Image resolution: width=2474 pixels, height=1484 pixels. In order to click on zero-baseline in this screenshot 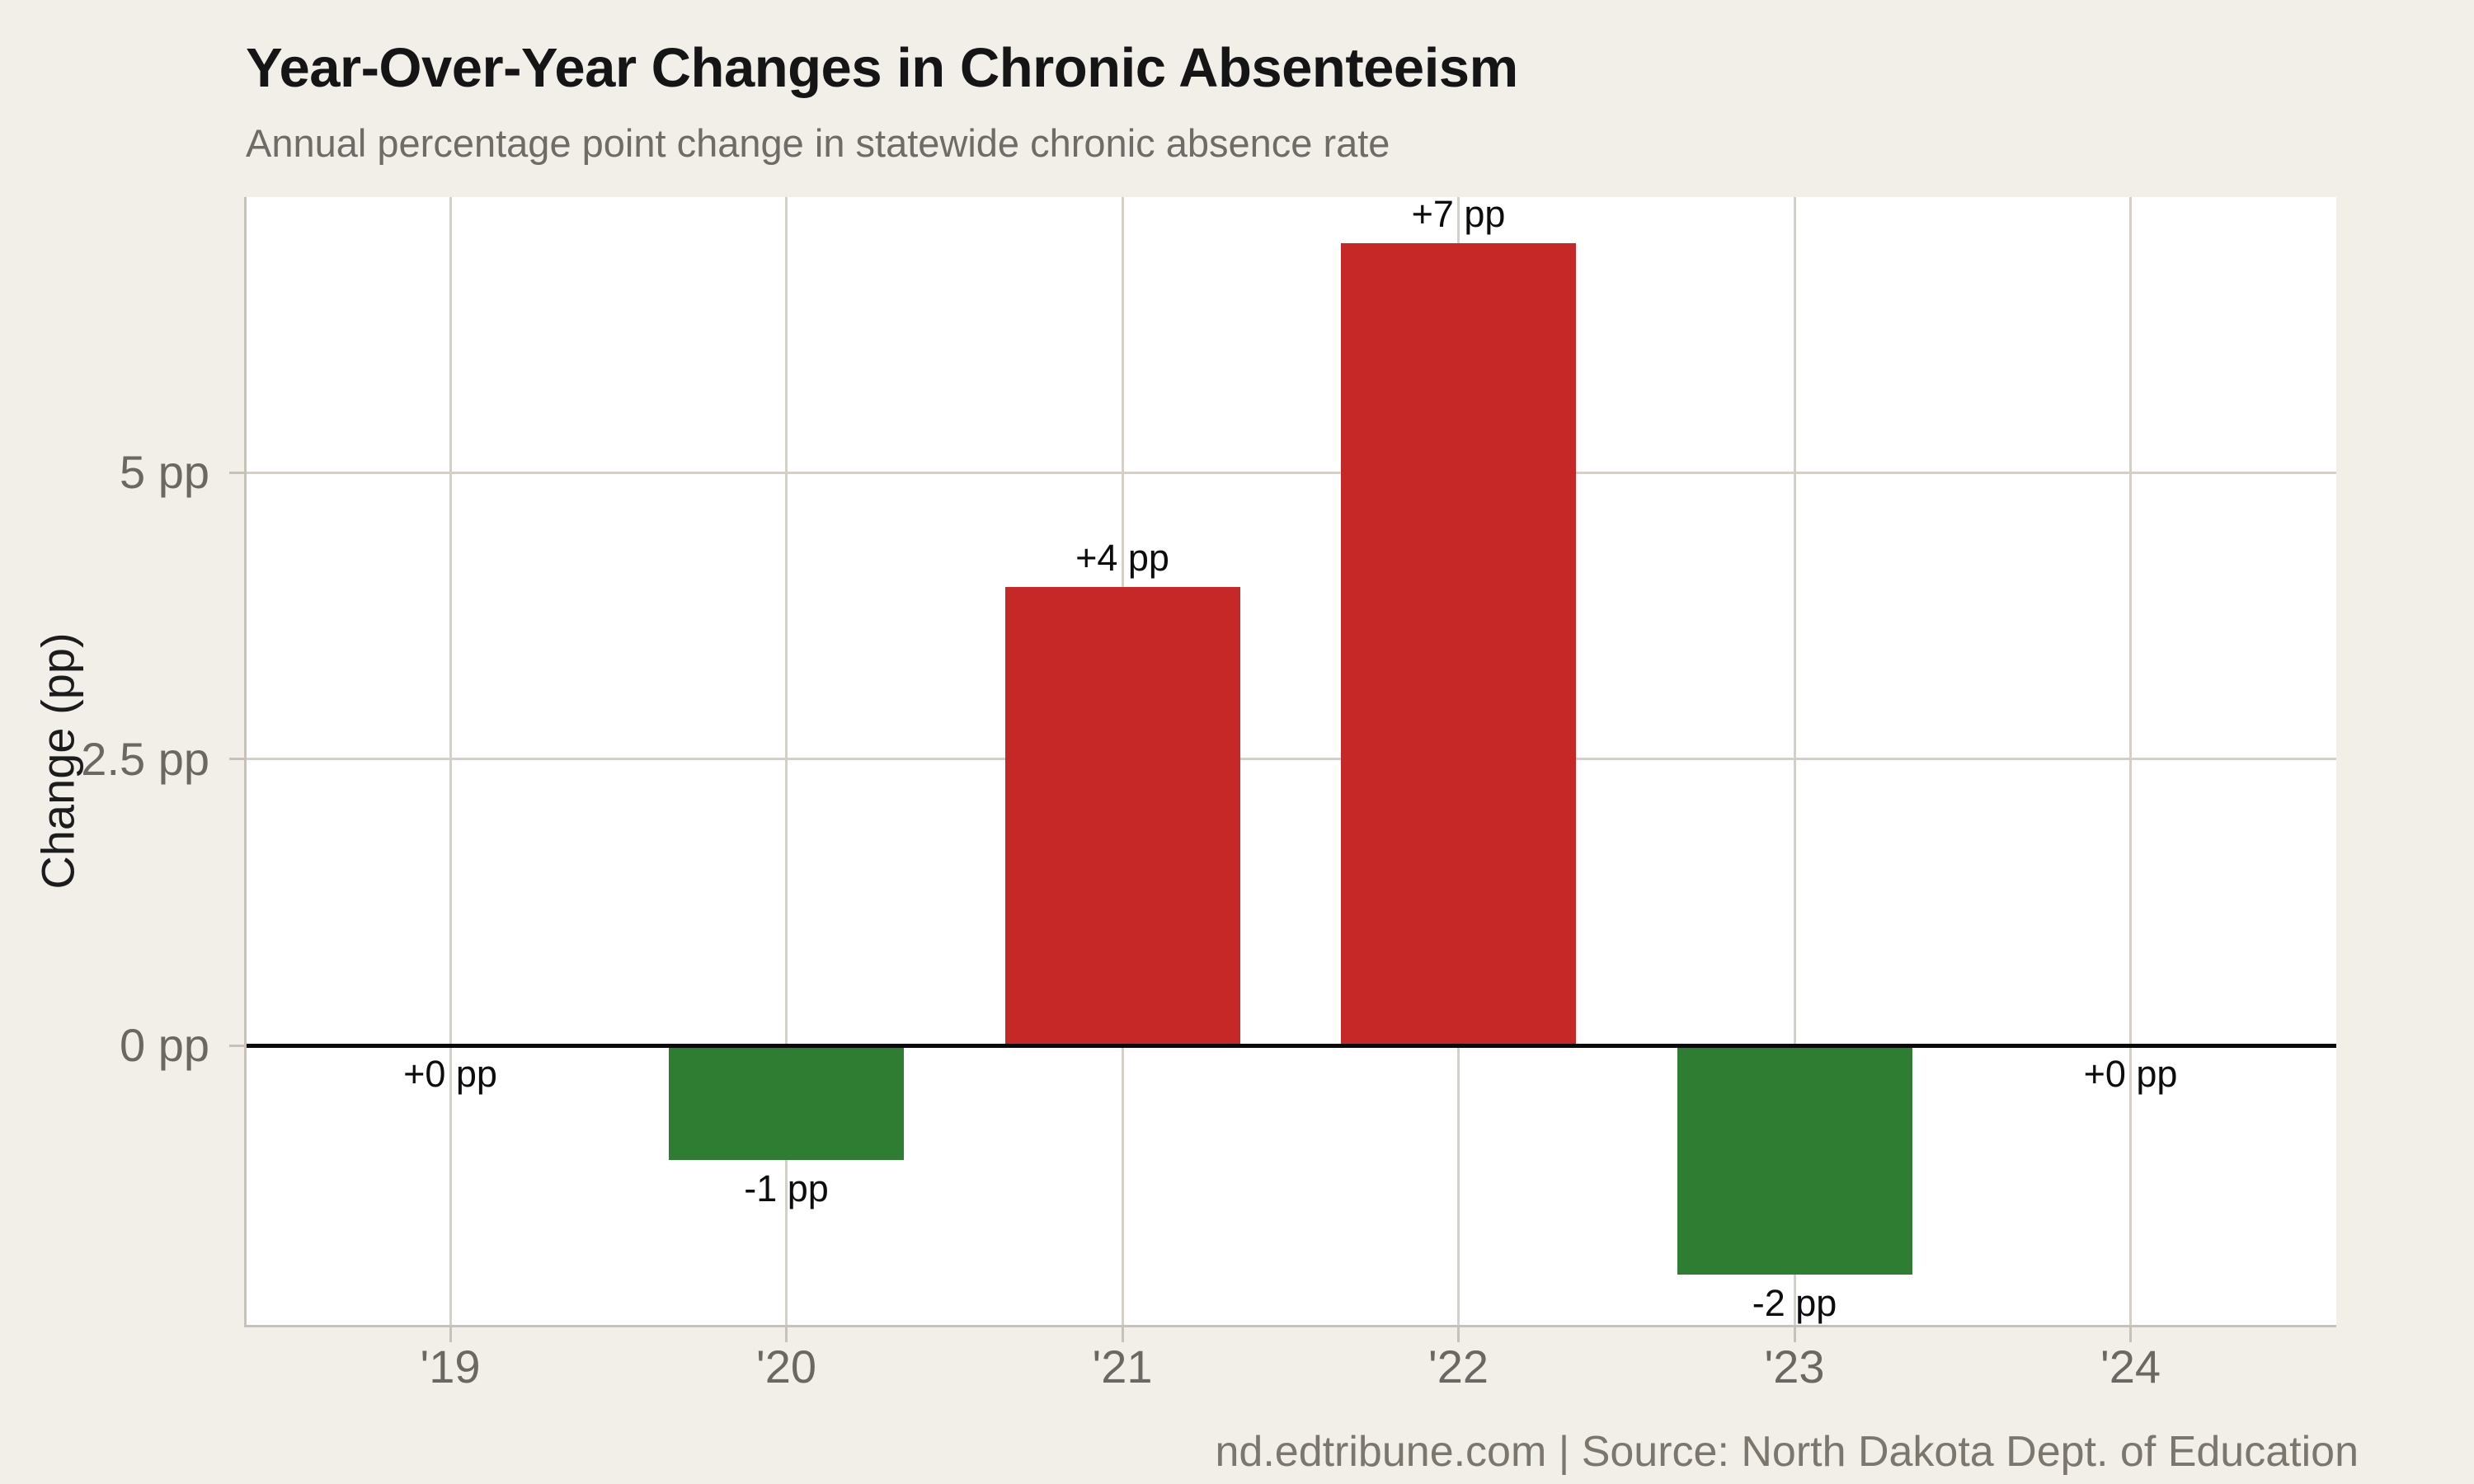, I will do `click(1290, 1045)`.